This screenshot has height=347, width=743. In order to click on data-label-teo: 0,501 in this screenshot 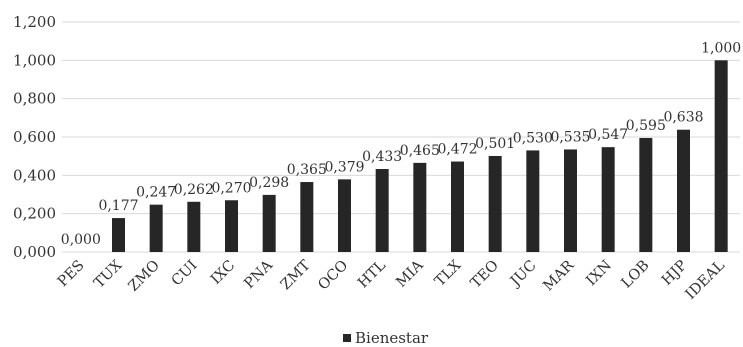, I will do `click(495, 144)`.